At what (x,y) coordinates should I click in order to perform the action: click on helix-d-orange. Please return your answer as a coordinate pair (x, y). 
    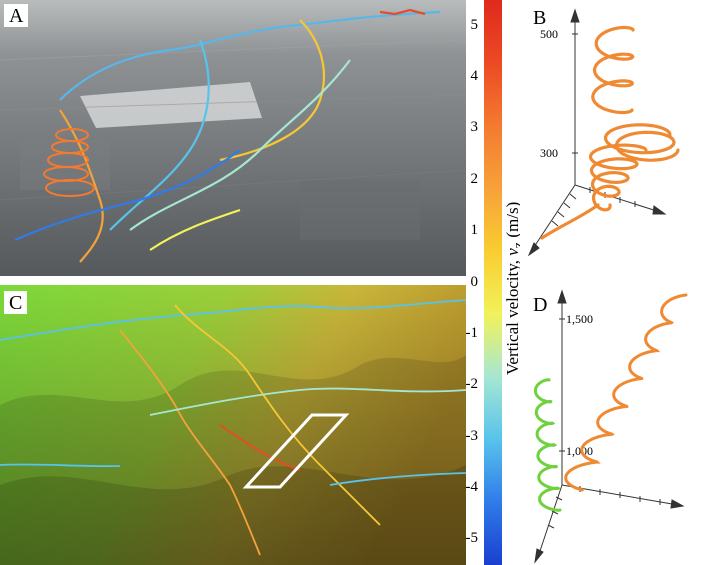
    Looking at the image, I should click on (626, 392).